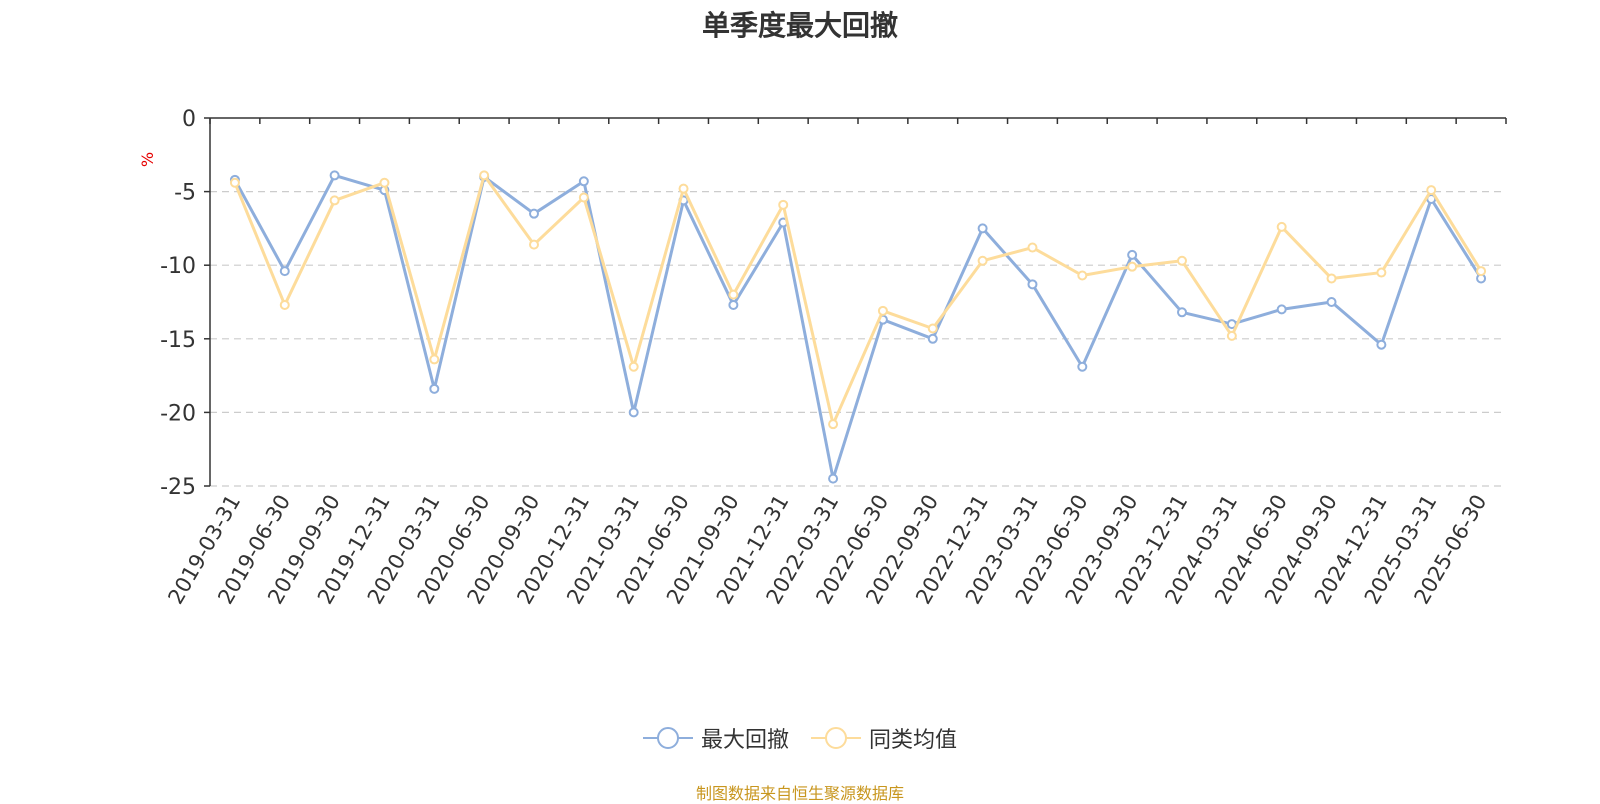  I want to click on y-tick-label: -10, so click(178, 266).